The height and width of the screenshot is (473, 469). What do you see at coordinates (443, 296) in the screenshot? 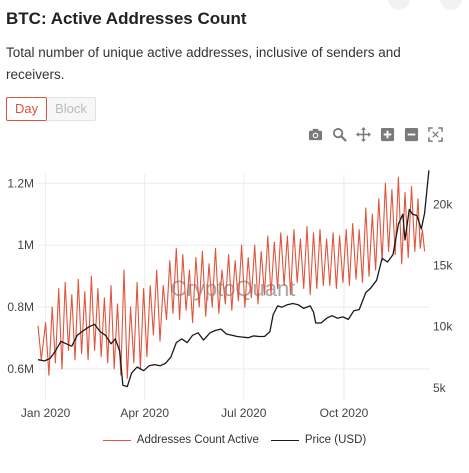
I see `right-axis: 5k 10k 15k 20k` at bounding box center [443, 296].